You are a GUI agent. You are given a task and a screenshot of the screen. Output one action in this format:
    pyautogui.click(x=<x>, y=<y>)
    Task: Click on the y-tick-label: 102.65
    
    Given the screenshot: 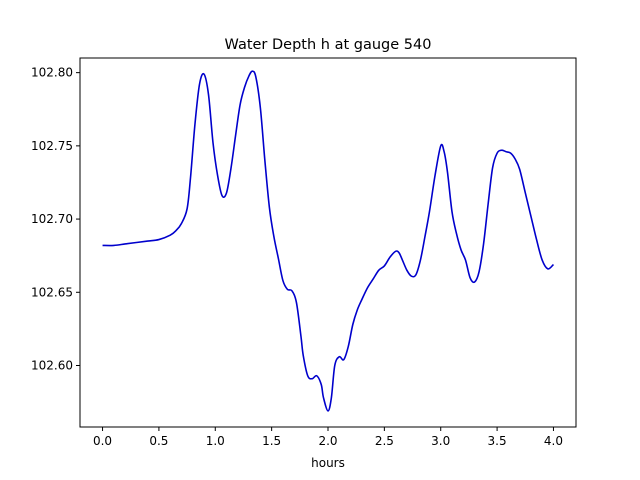 What is the action you would take?
    pyautogui.click(x=52, y=292)
    